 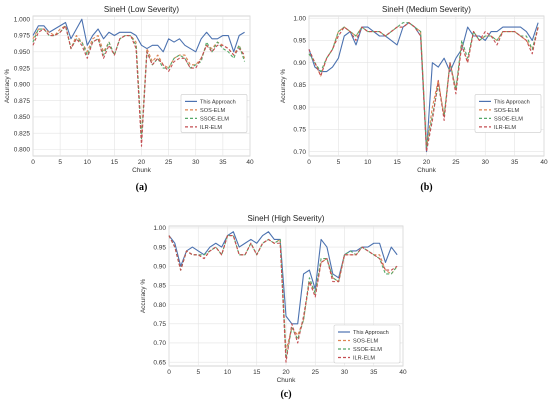 What do you see at coordinates (426, 187) in the screenshot?
I see `panel-label: (b)` at bounding box center [426, 187].